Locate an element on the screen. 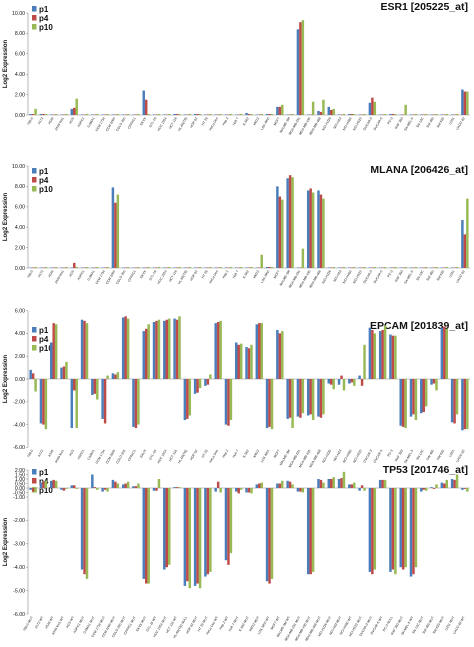 This screenshot has width=474, height=647. y-axis-label: Log2 Expression is located at coordinates (6, 216).